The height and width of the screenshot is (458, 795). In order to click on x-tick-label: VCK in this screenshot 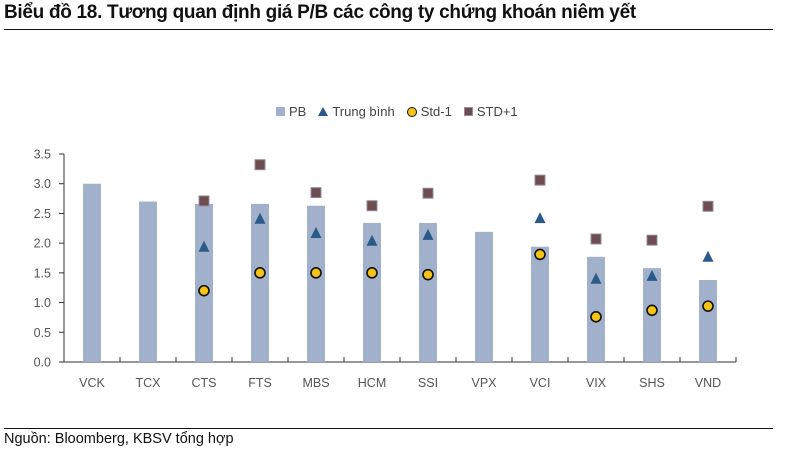, I will do `click(92, 383)`.